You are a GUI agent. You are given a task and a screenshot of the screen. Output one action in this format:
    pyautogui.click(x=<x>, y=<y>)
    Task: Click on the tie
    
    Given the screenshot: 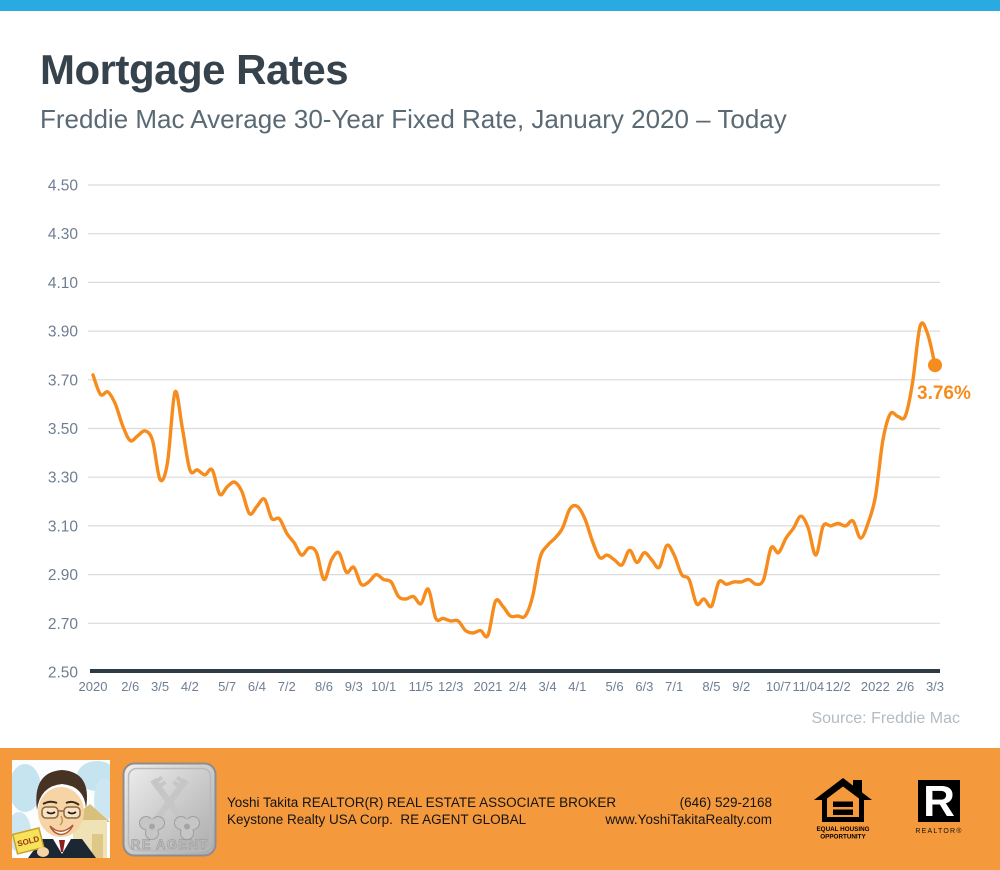 What is the action you would take?
    pyautogui.click(x=62, y=846)
    